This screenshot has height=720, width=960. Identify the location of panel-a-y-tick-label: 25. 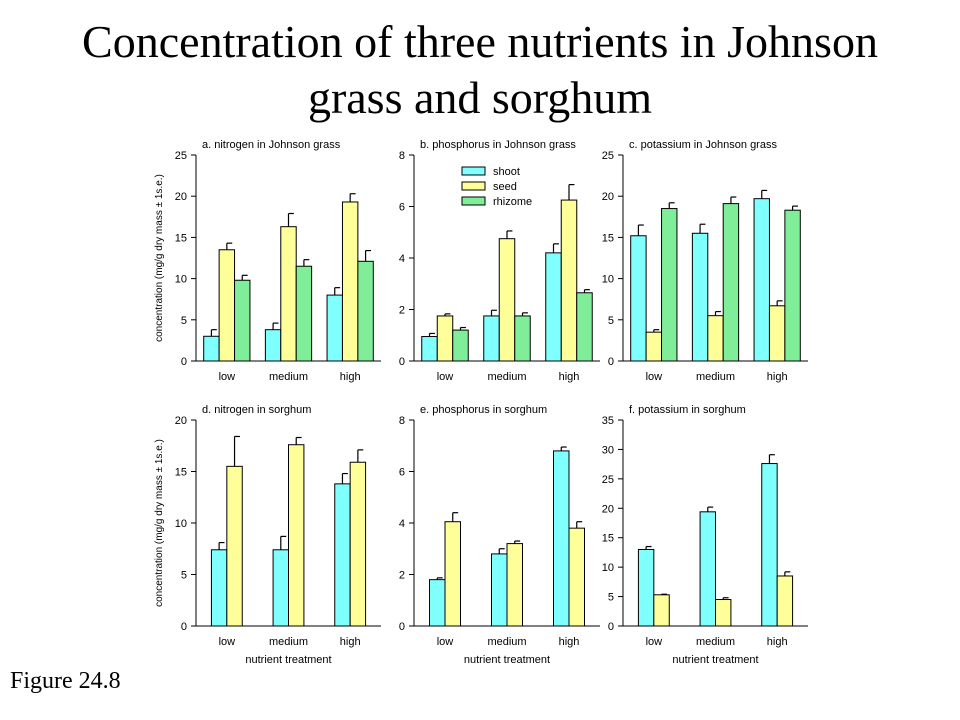
(181, 156).